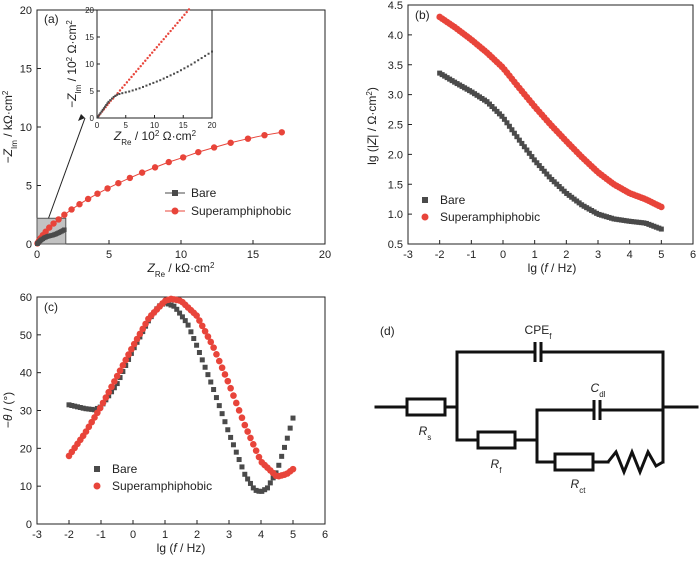 The height and width of the screenshot is (564, 700). I want to click on panel-d-equivalent-circuit: (d) CPEf Rs Rf Cdl Rct, so click(536, 409).